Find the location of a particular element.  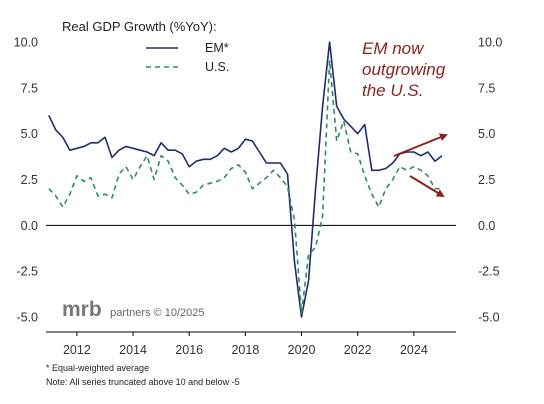

x-tick-label: 2016 is located at coordinates (189, 350).